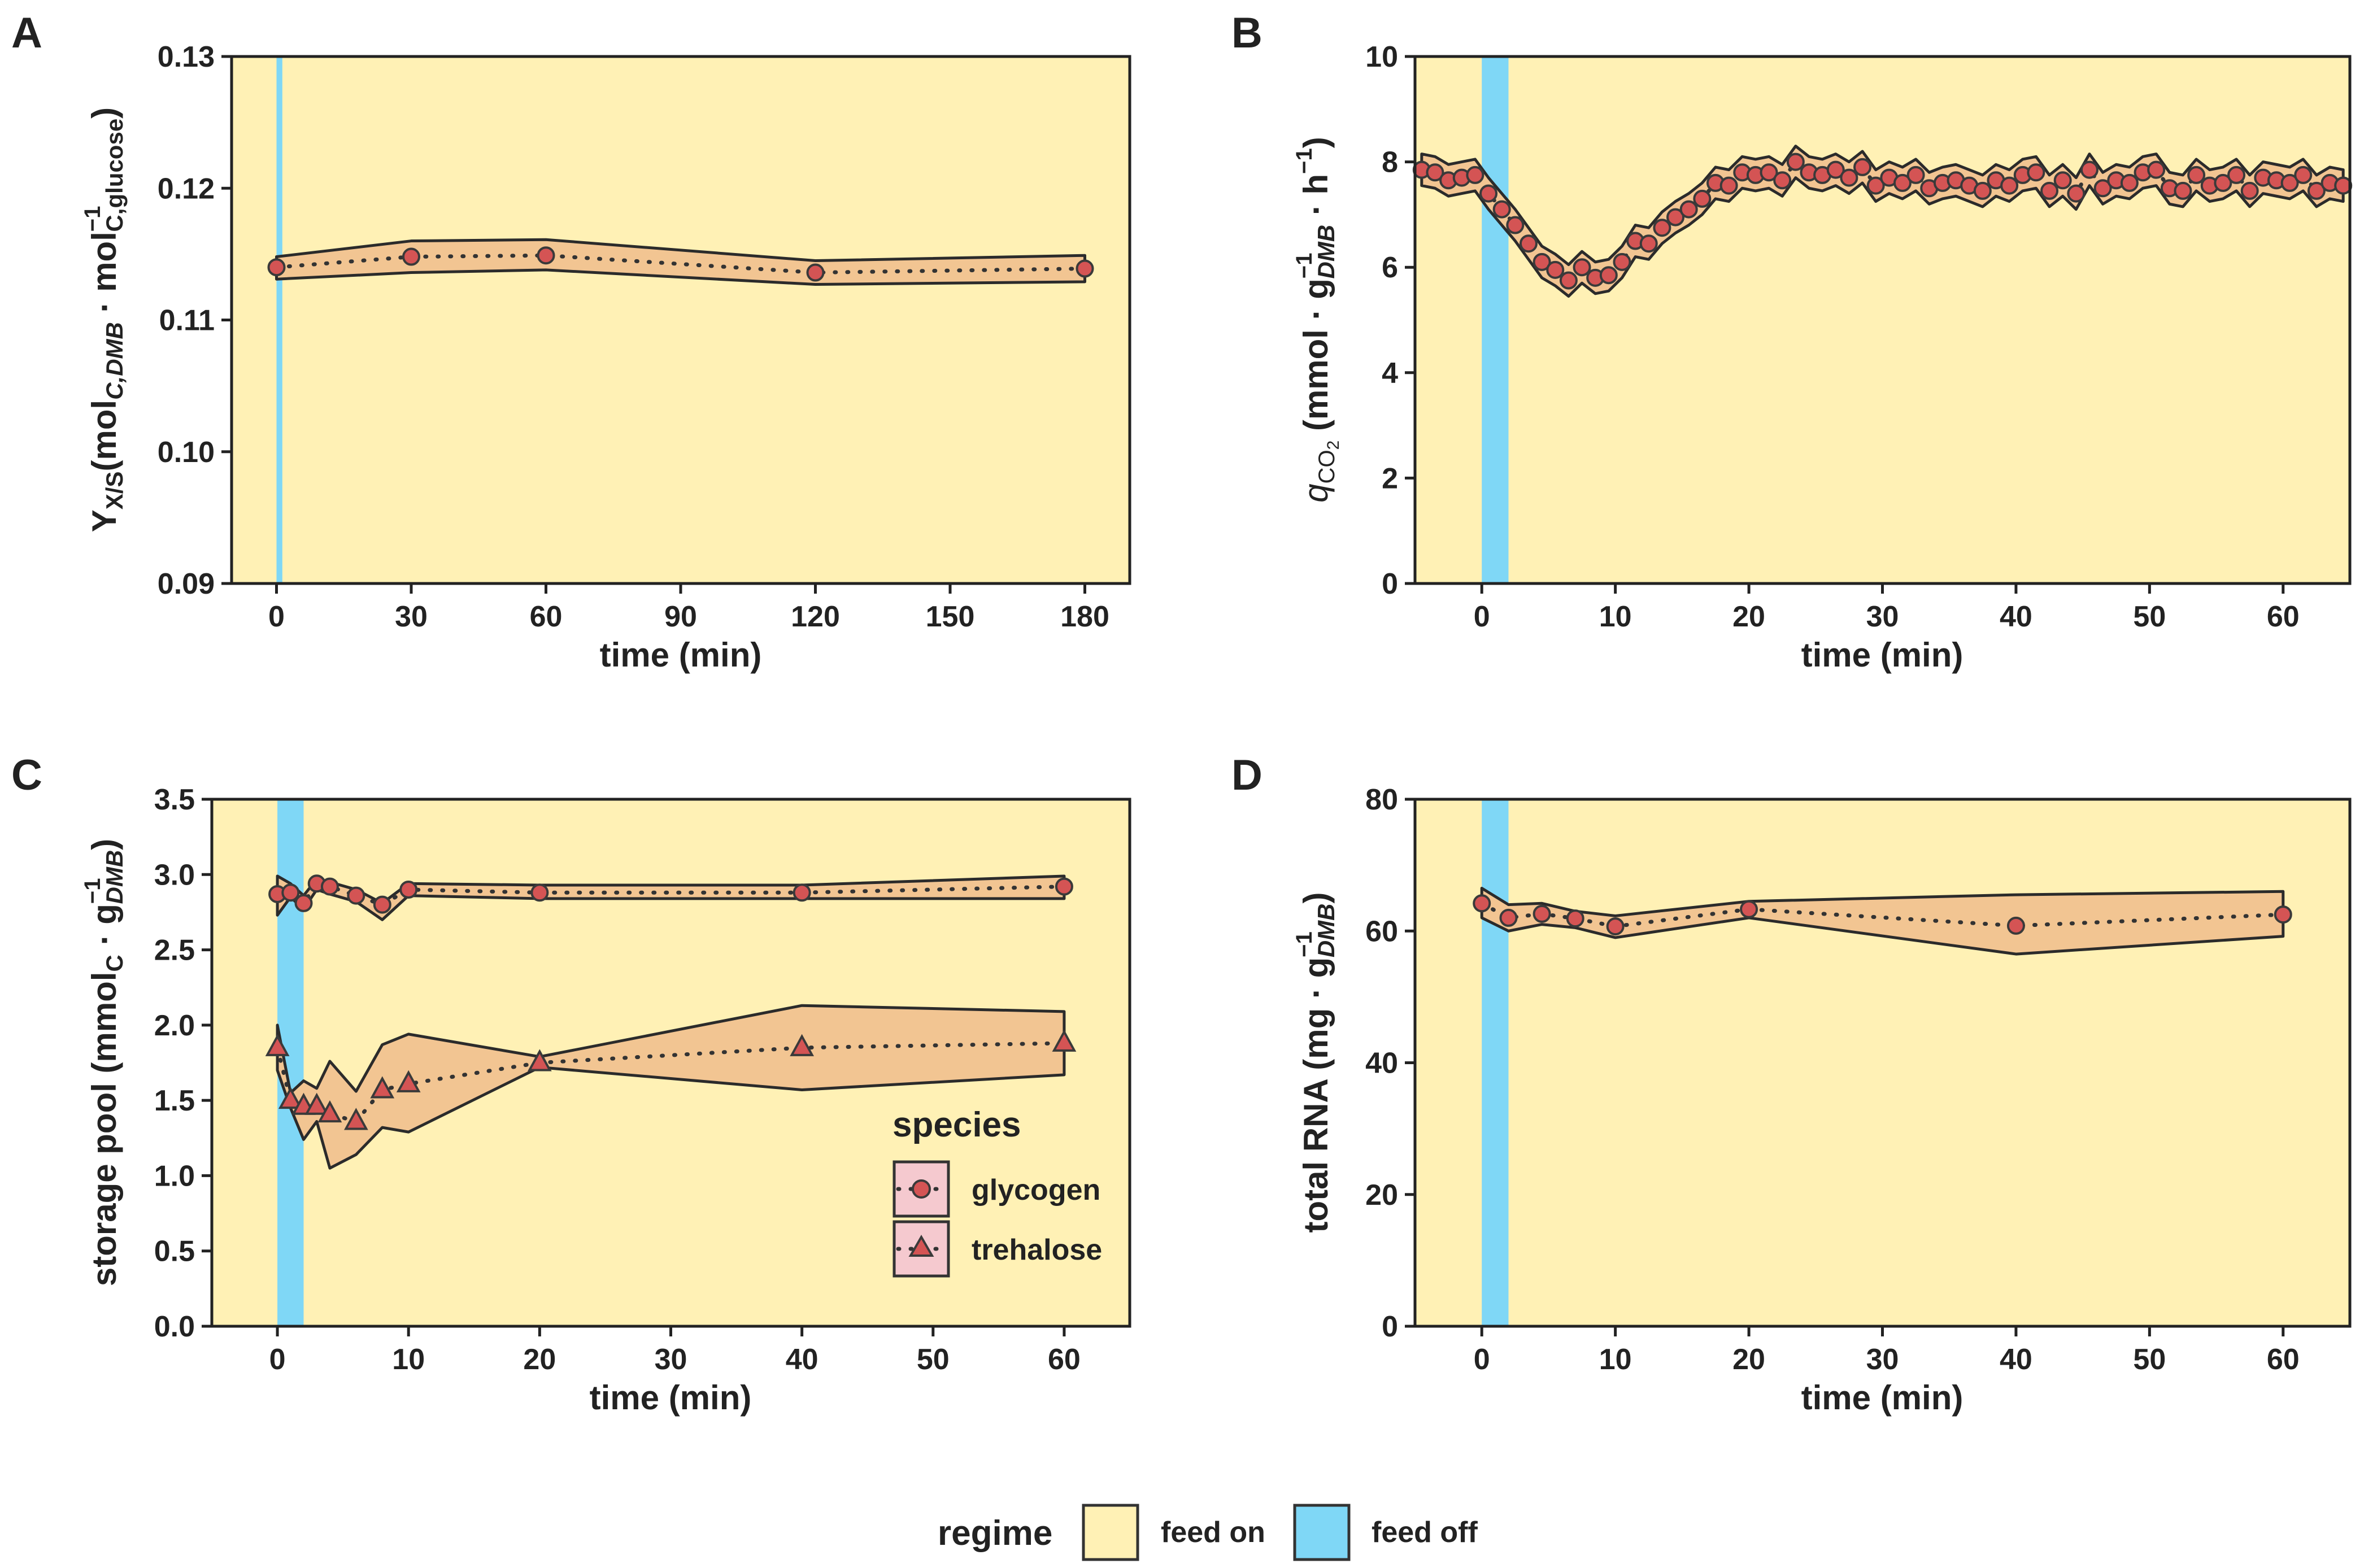 The width and height of the screenshot is (2364, 1568). I want to click on x-tick-label-c: 40, so click(803, 1359).